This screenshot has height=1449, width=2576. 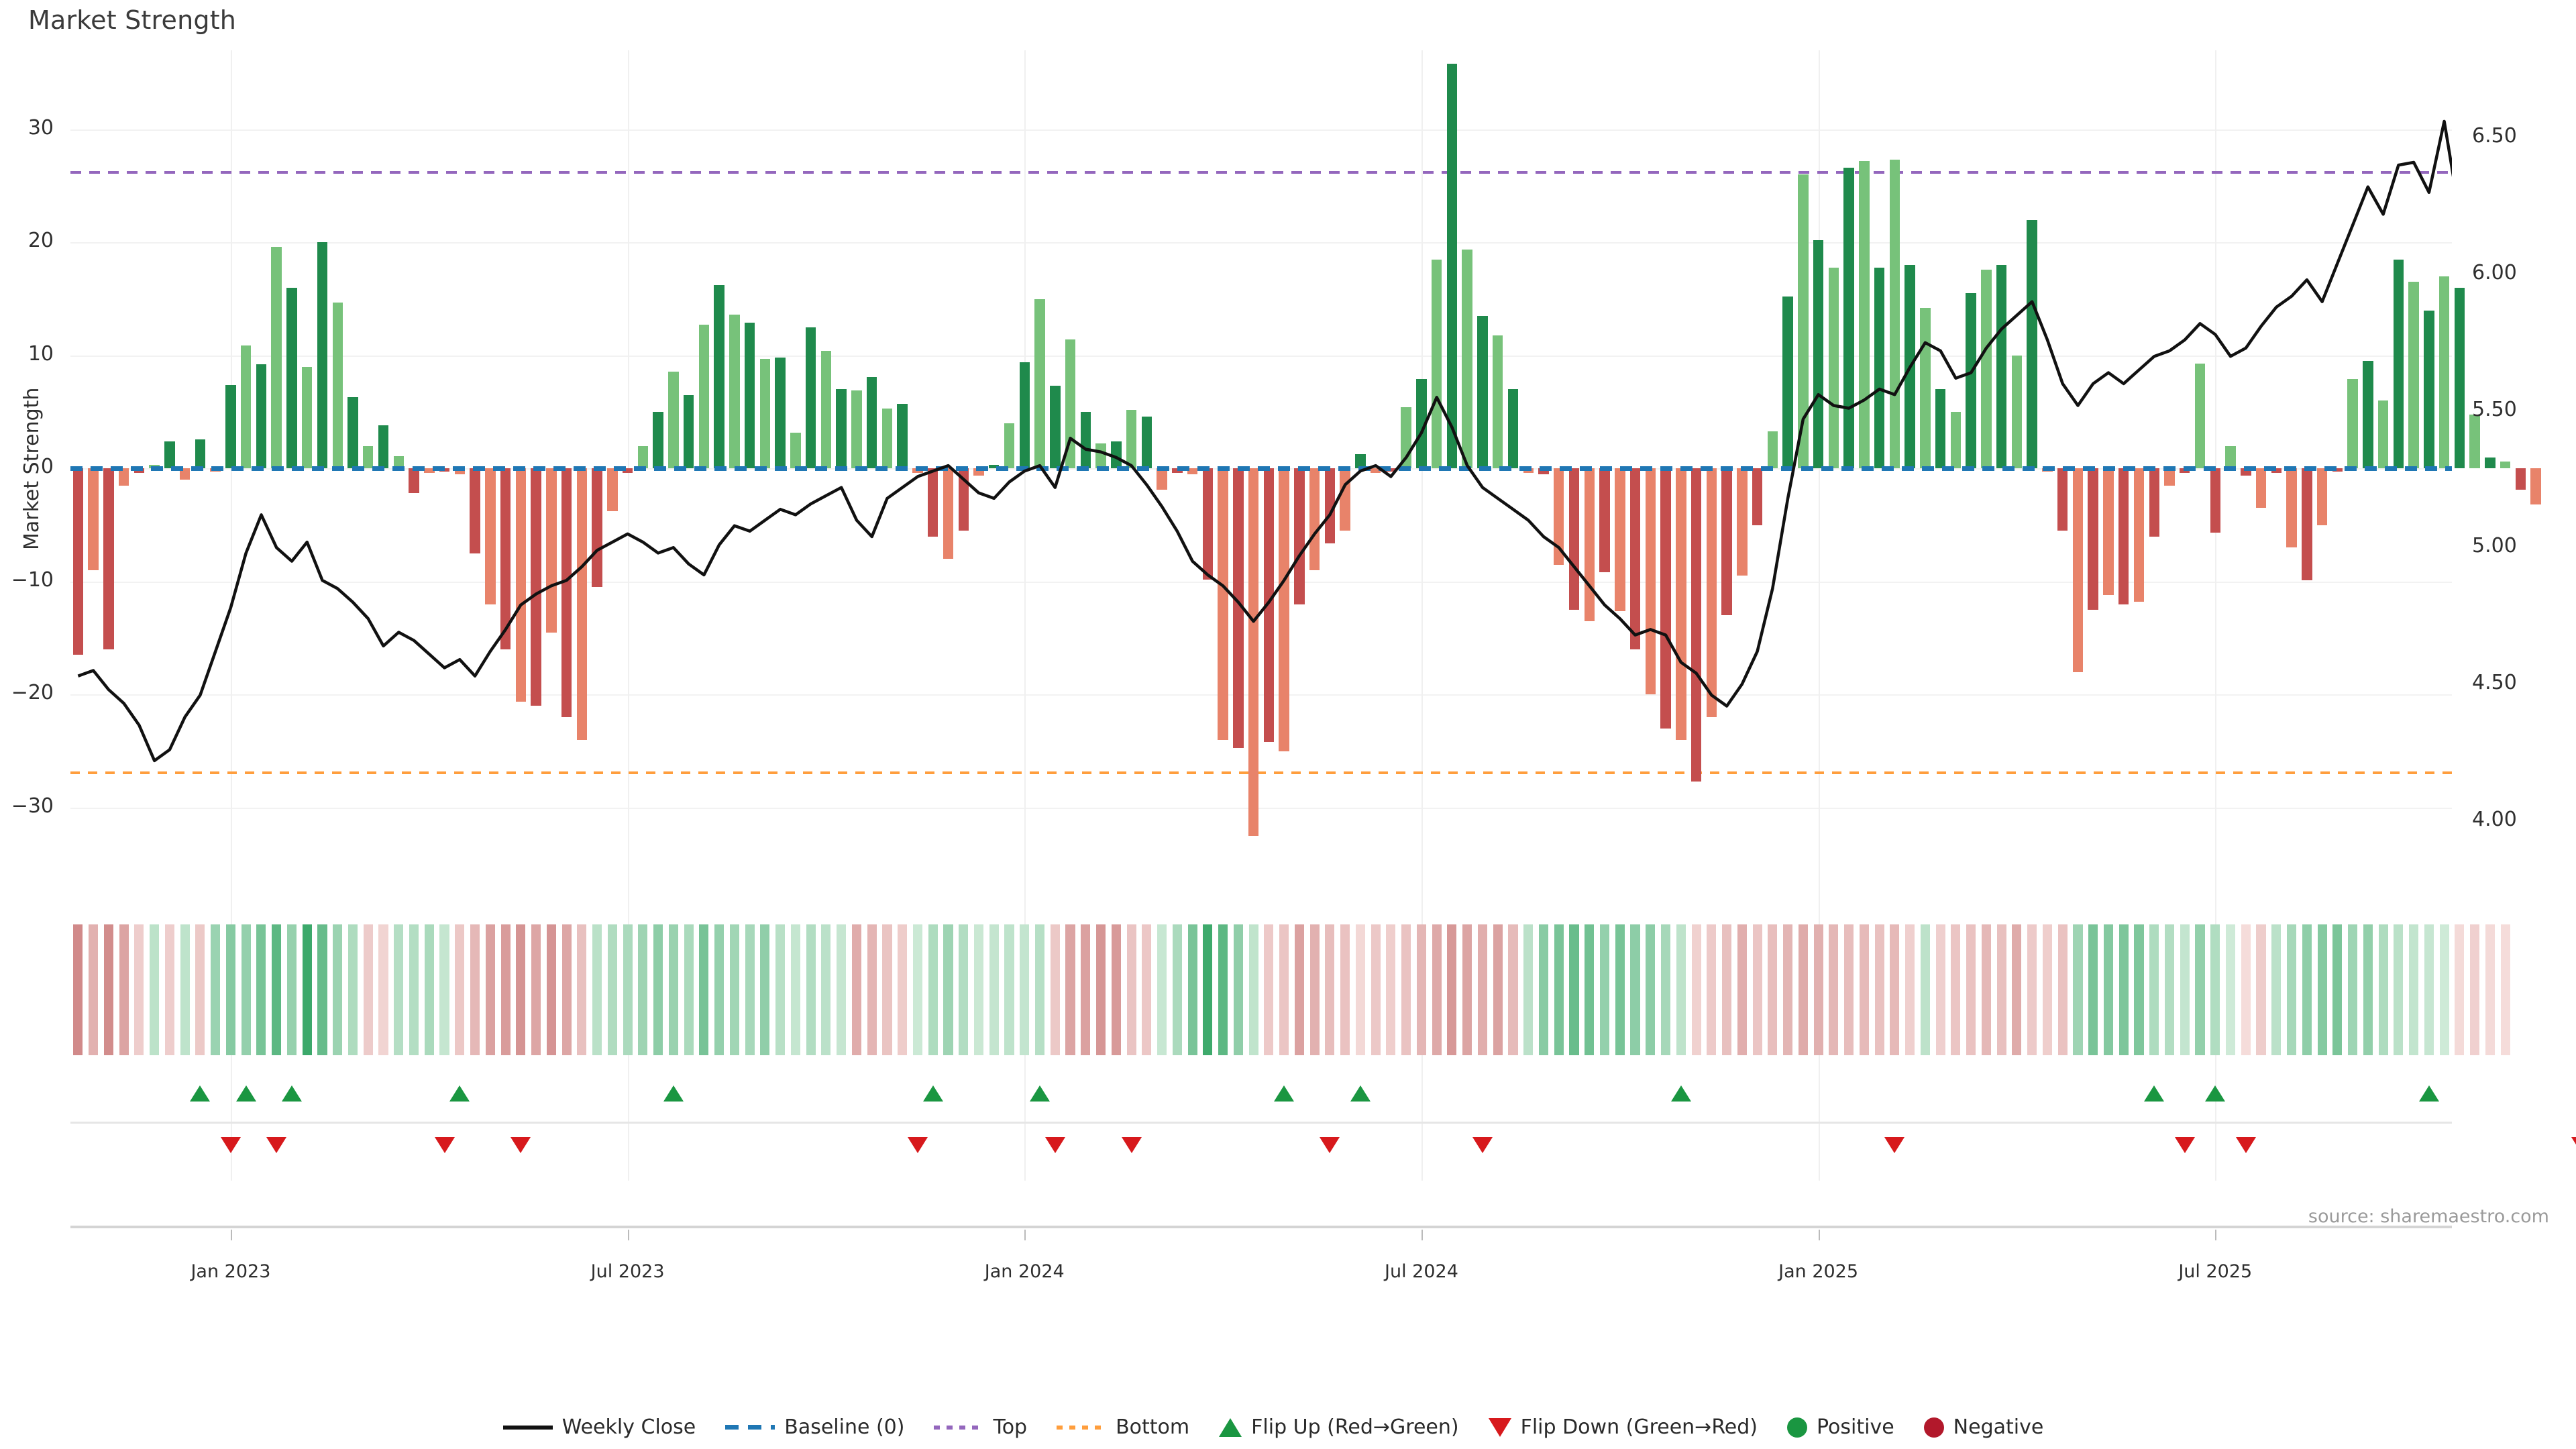 I want to click on legend-positive: Positive, so click(x=1840, y=1427).